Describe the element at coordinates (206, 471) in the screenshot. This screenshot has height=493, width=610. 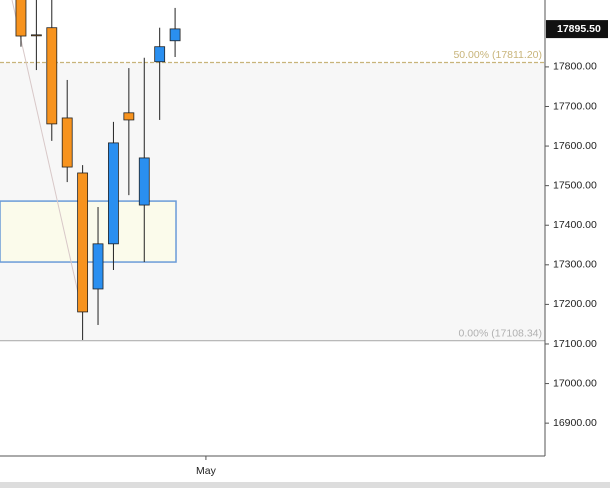
I see `x-tick-label: May` at that location.